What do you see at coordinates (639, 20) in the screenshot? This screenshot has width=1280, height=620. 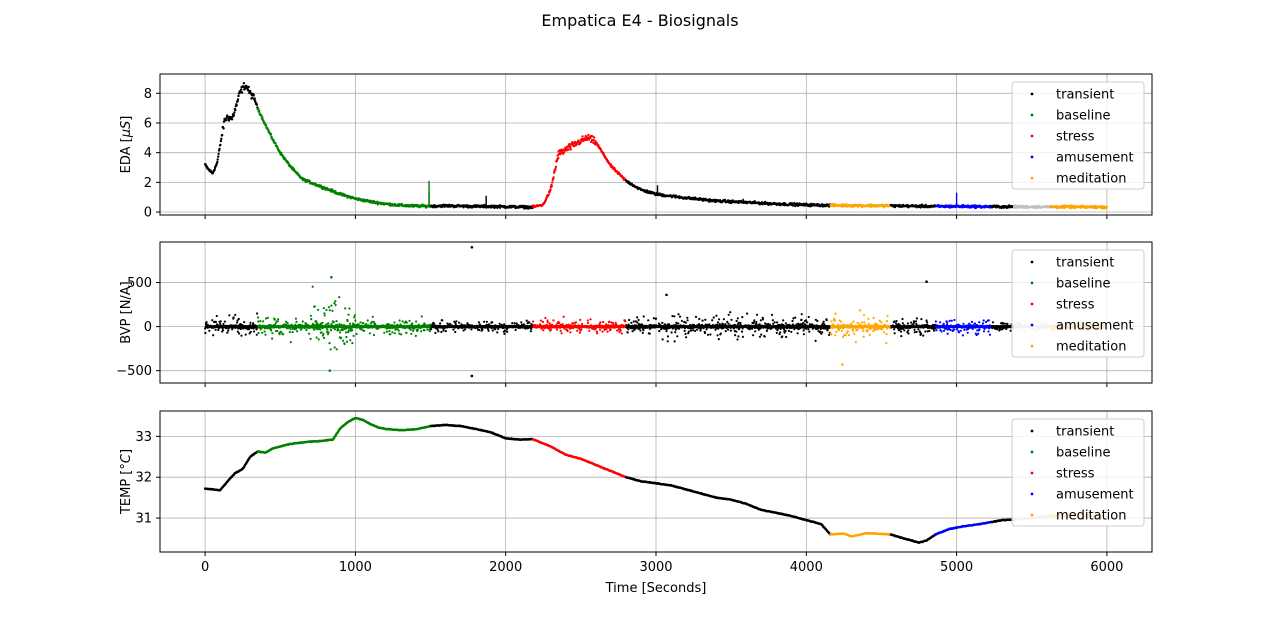 I see `chart-title: Empatica E4 - Biosignals` at bounding box center [639, 20].